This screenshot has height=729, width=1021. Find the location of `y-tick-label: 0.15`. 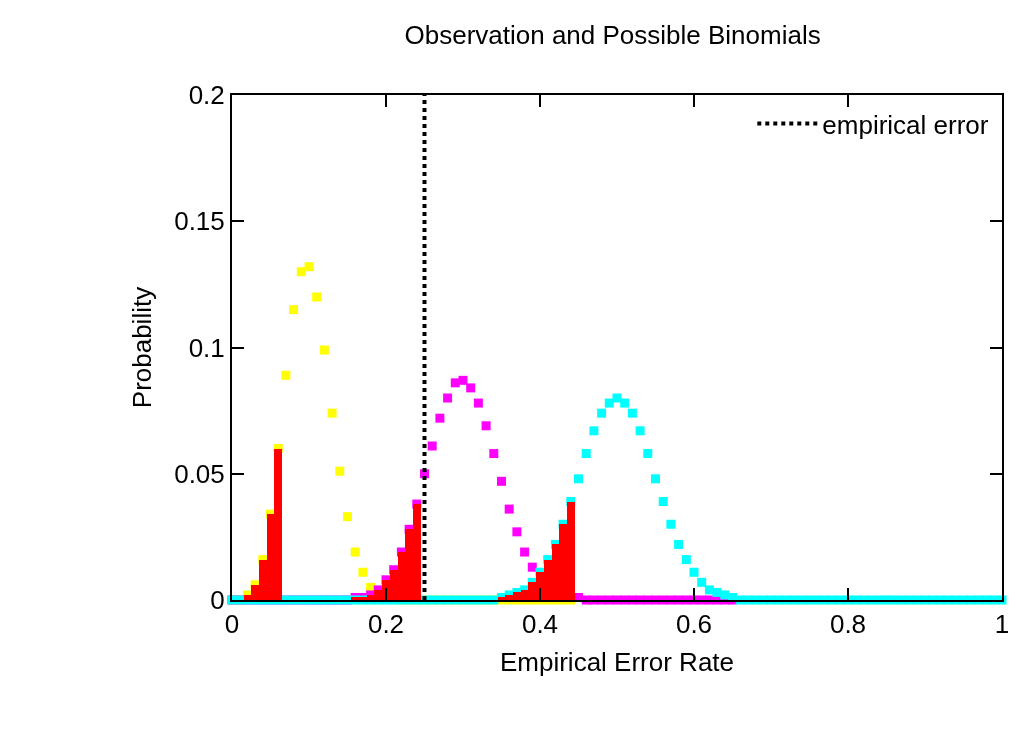

y-tick-label: 0.15 is located at coordinates (199, 221).